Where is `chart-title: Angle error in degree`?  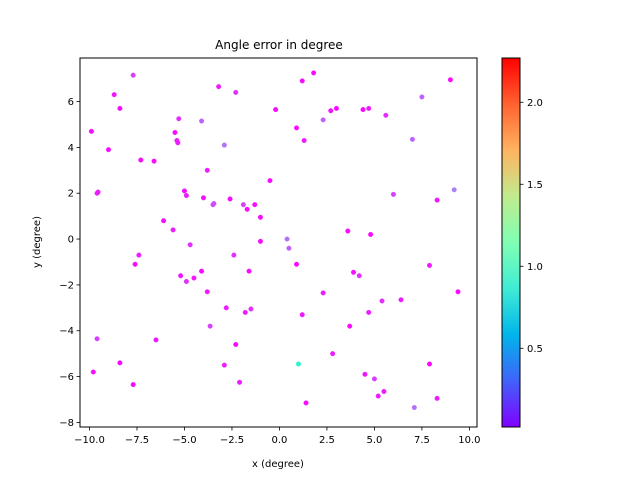 chart-title: Angle error in degree is located at coordinates (279, 45).